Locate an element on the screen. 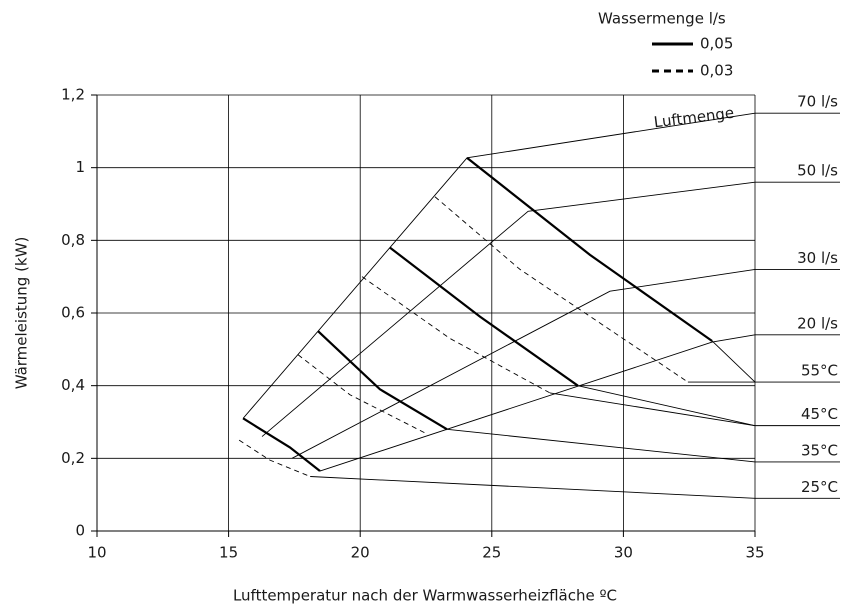  airflow-label: 20 l/s is located at coordinates (817, 323).